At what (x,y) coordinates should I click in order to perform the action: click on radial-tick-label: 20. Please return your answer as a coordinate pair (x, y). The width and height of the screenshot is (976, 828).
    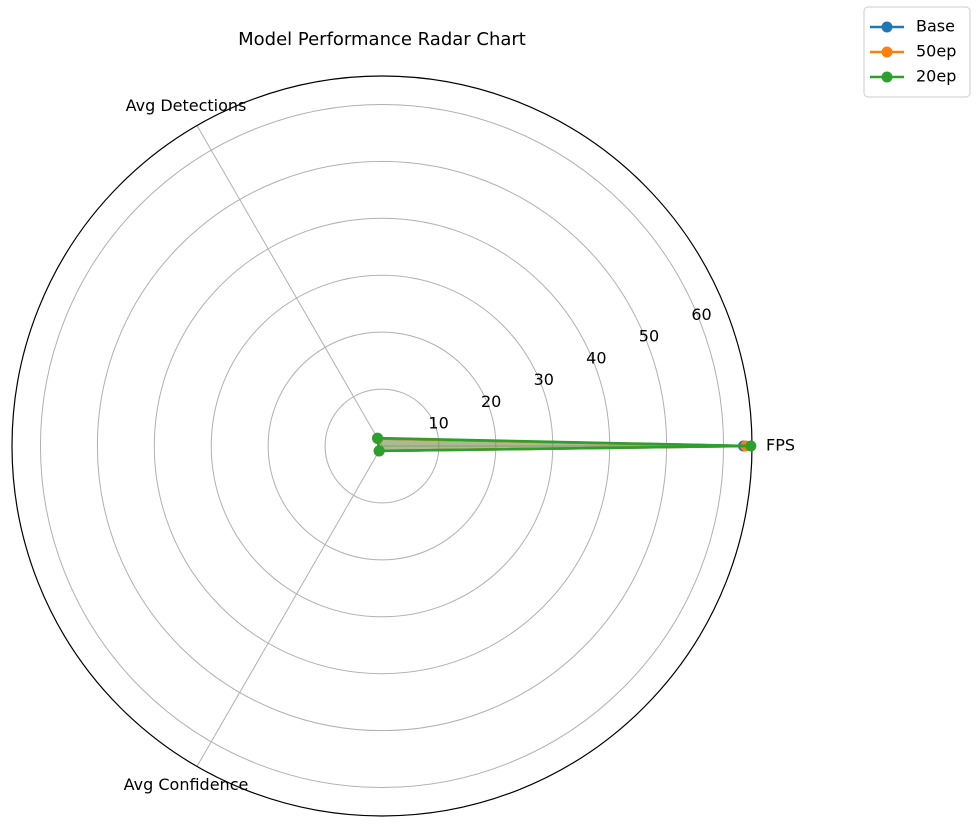
    Looking at the image, I should click on (491, 401).